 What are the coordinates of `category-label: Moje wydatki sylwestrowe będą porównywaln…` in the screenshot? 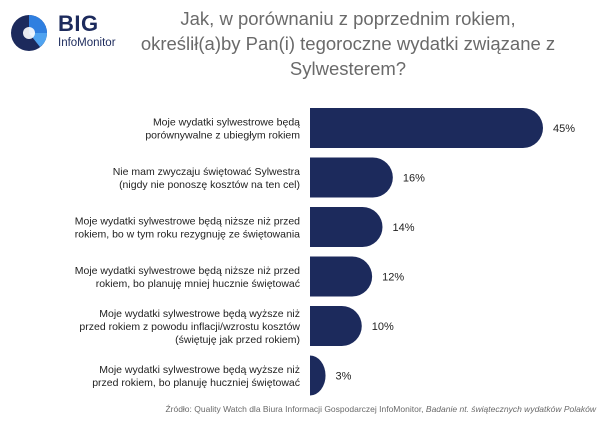 It's located at (222, 129).